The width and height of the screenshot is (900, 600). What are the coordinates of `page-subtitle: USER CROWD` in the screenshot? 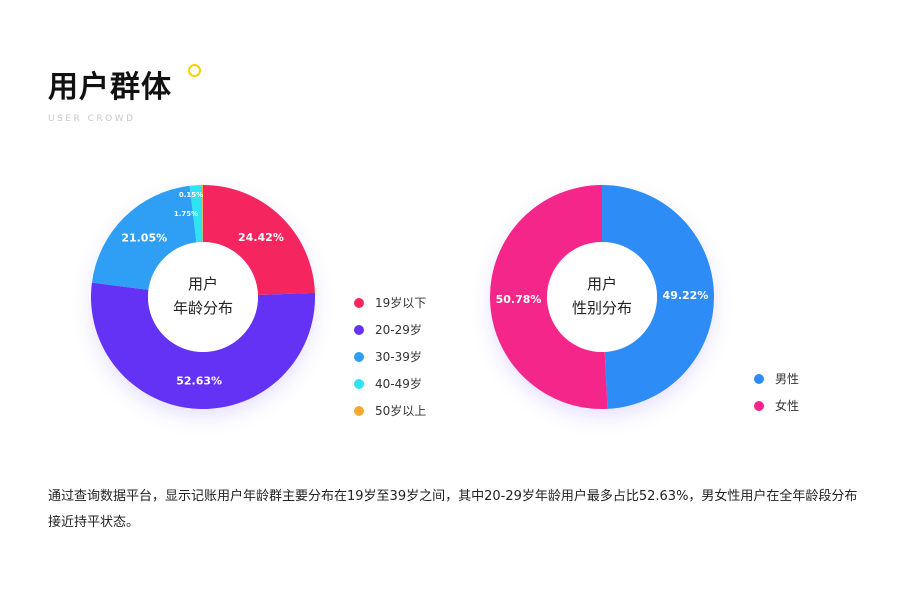 It's located at (92, 119).